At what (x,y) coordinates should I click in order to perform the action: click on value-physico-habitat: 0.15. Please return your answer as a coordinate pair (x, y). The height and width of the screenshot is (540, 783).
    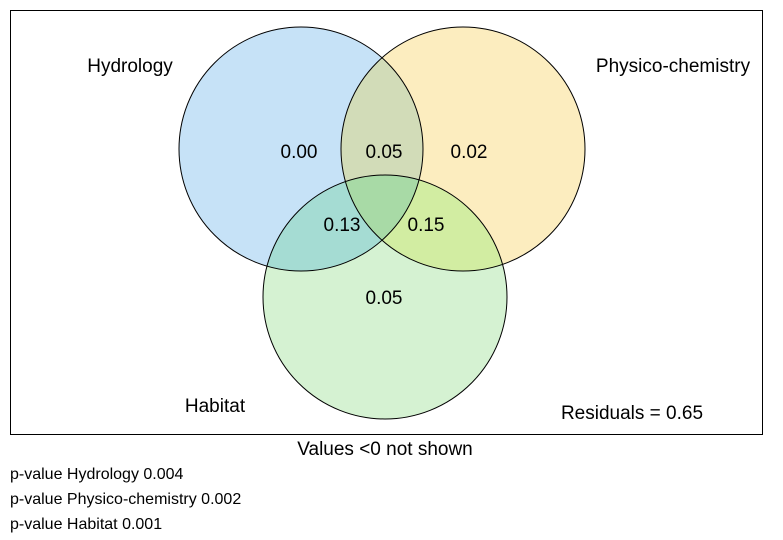
    Looking at the image, I should click on (426, 225).